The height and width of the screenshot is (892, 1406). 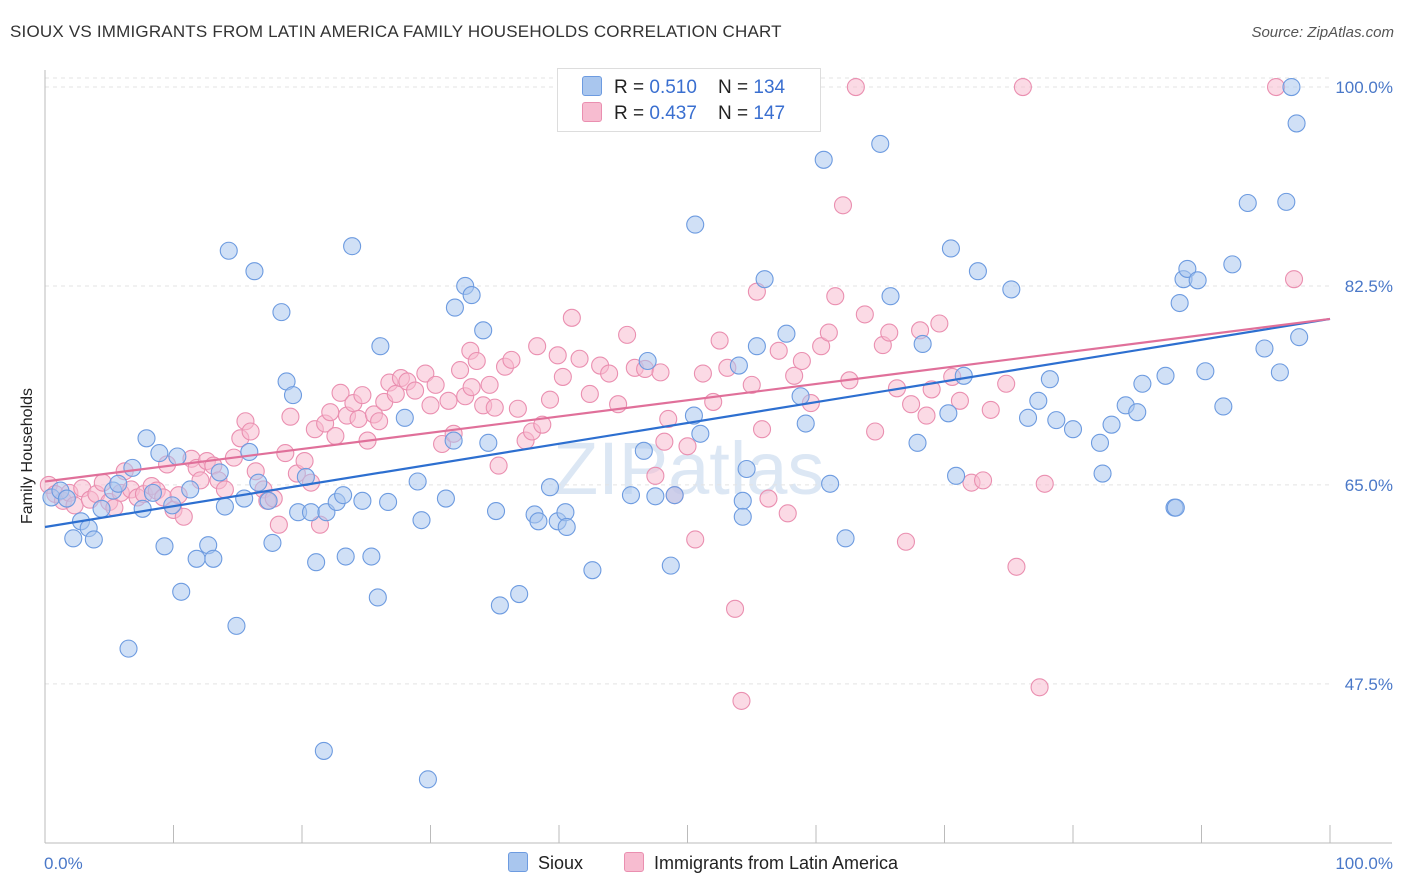 What do you see at coordinates (1369, 286) in the screenshot?
I see `y-tick-label: 82.5%` at bounding box center [1369, 286].